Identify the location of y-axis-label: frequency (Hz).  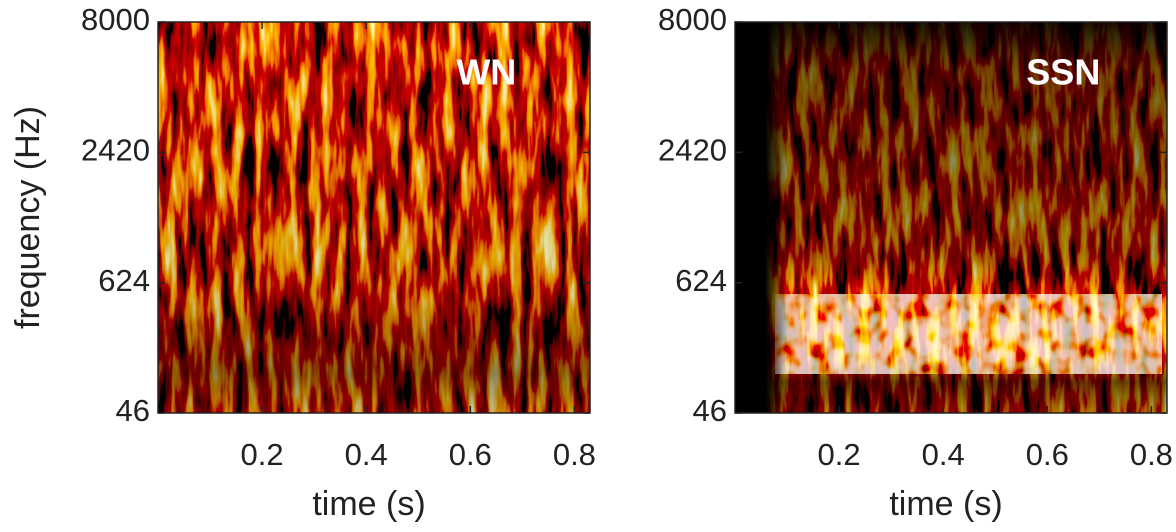
(28, 217).